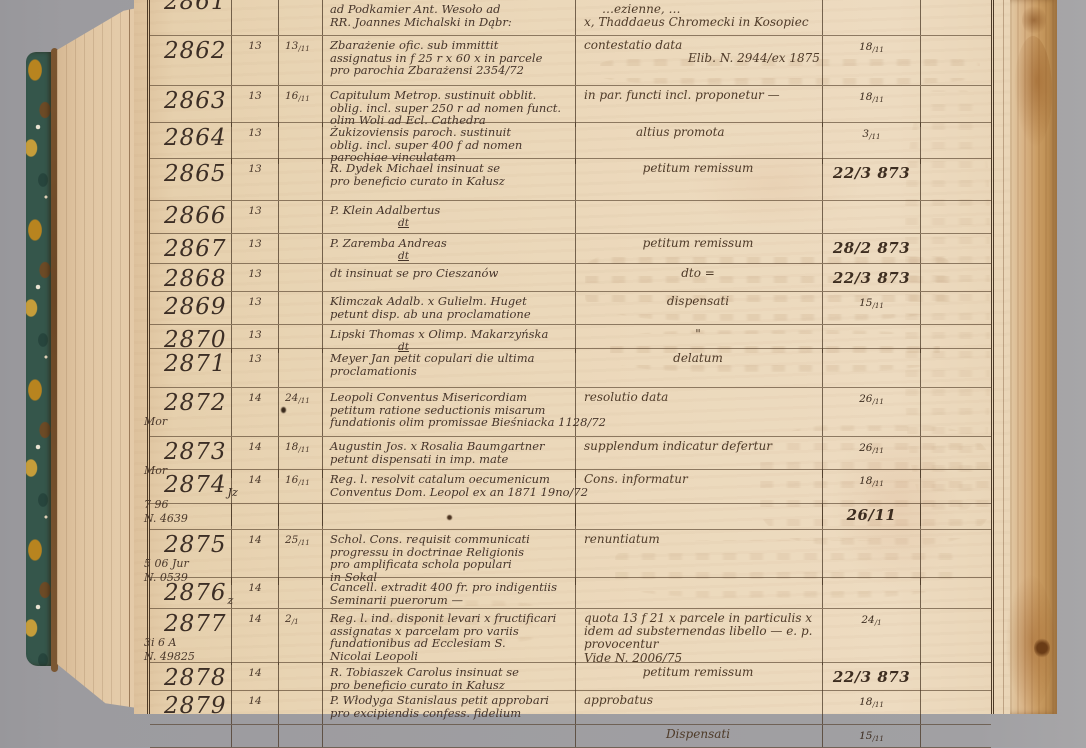 The image size is (1086, 748). Describe the element at coordinates (622, 539) in the screenshot. I see `resolution-text-line: renuntiatum` at that location.